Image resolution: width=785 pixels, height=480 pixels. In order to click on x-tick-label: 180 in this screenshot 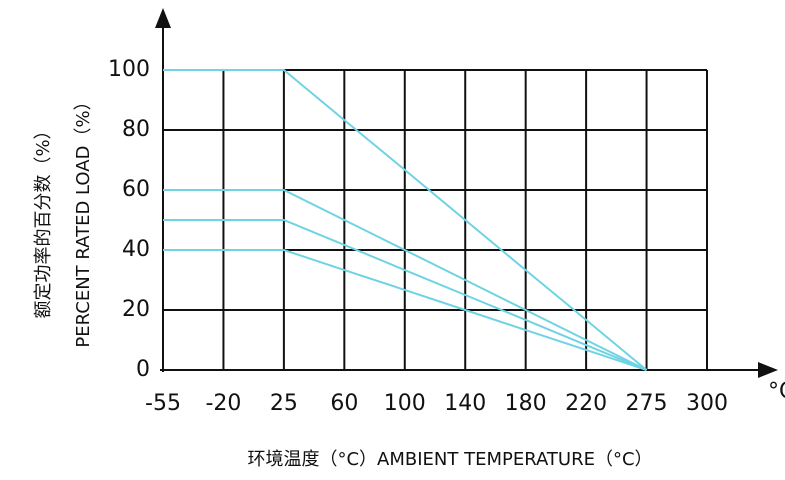, I will do `click(526, 403)`.